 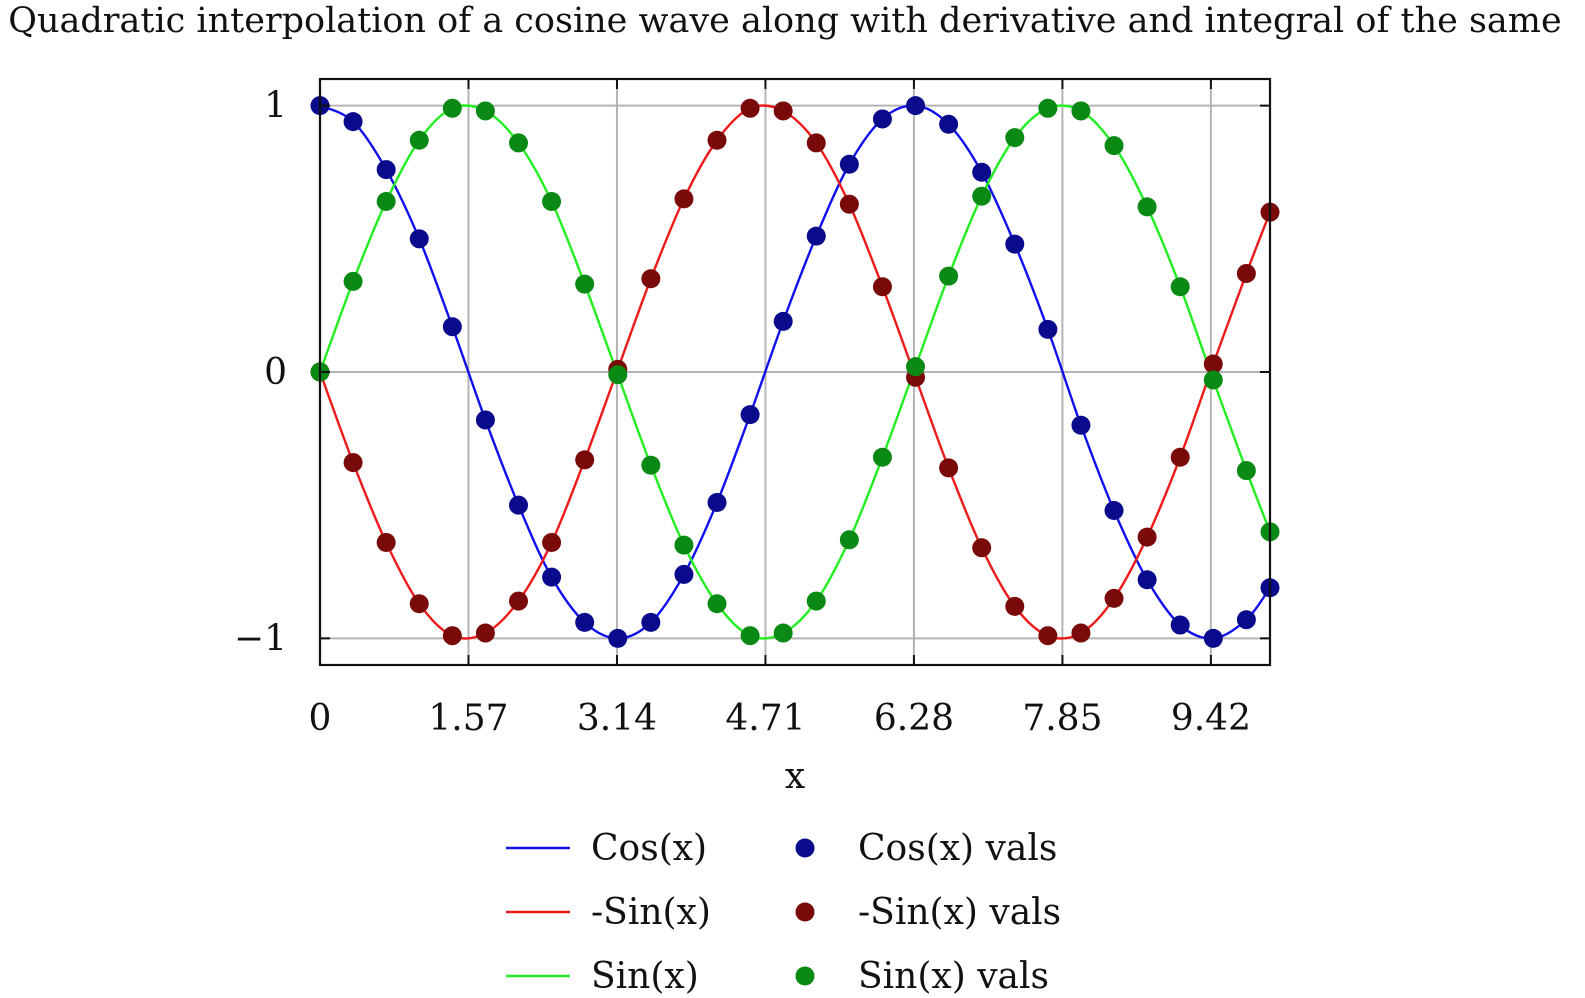 What do you see at coordinates (275, 372) in the screenshot?
I see `y-tick-label: 0` at bounding box center [275, 372].